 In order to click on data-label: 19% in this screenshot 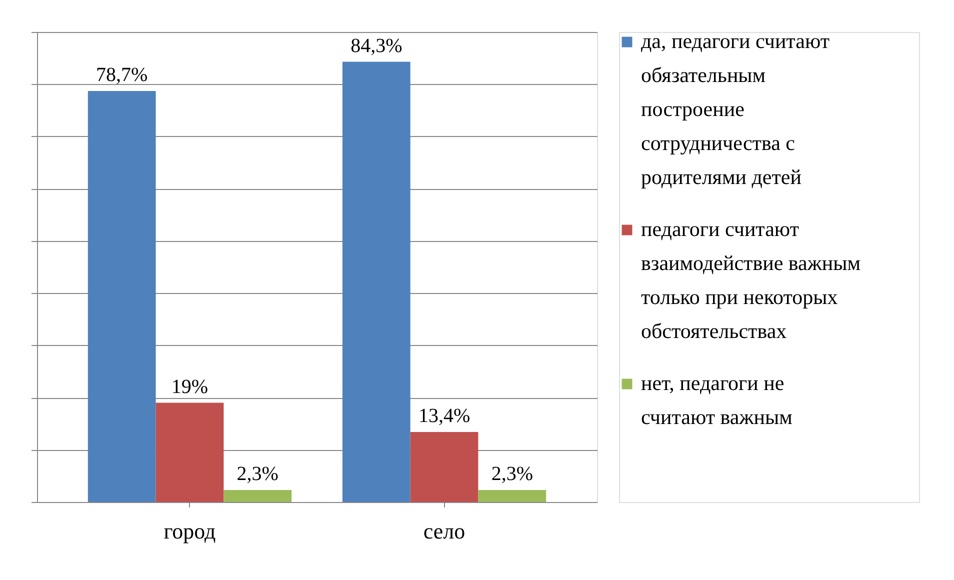, I will do `click(189, 387)`.